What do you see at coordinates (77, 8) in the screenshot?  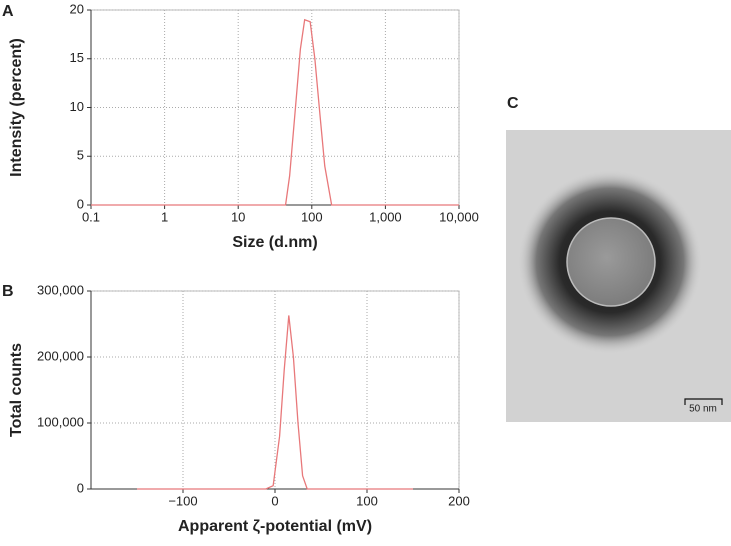 I see `y-tick-label: 20` at bounding box center [77, 8].